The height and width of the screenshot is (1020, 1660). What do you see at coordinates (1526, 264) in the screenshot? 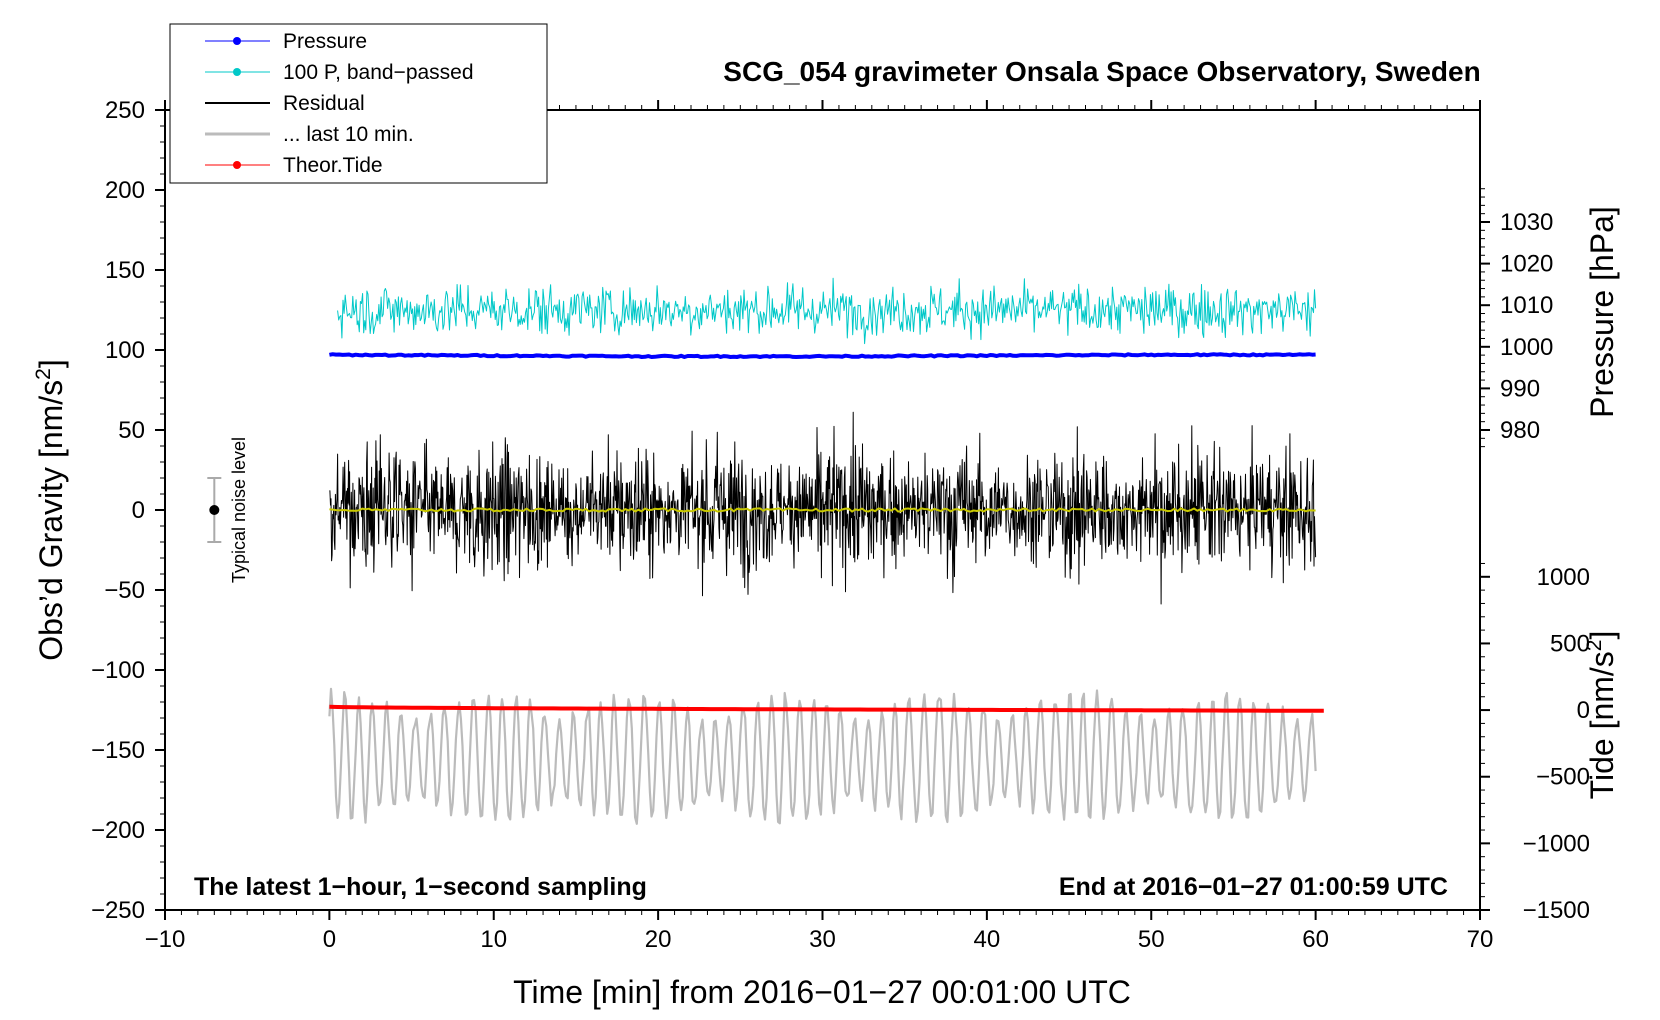
I see `pressure-tick-label: 1020` at bounding box center [1526, 264].